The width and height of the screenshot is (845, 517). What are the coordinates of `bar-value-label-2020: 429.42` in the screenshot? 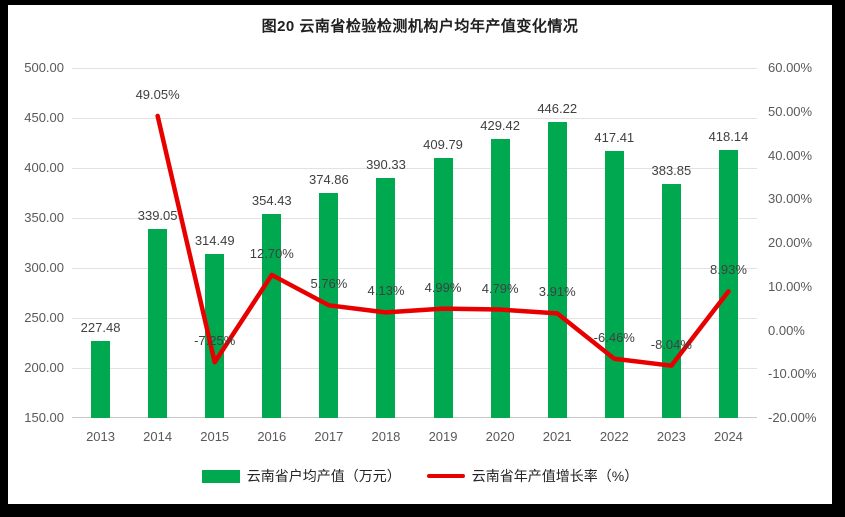 It's located at (500, 125).